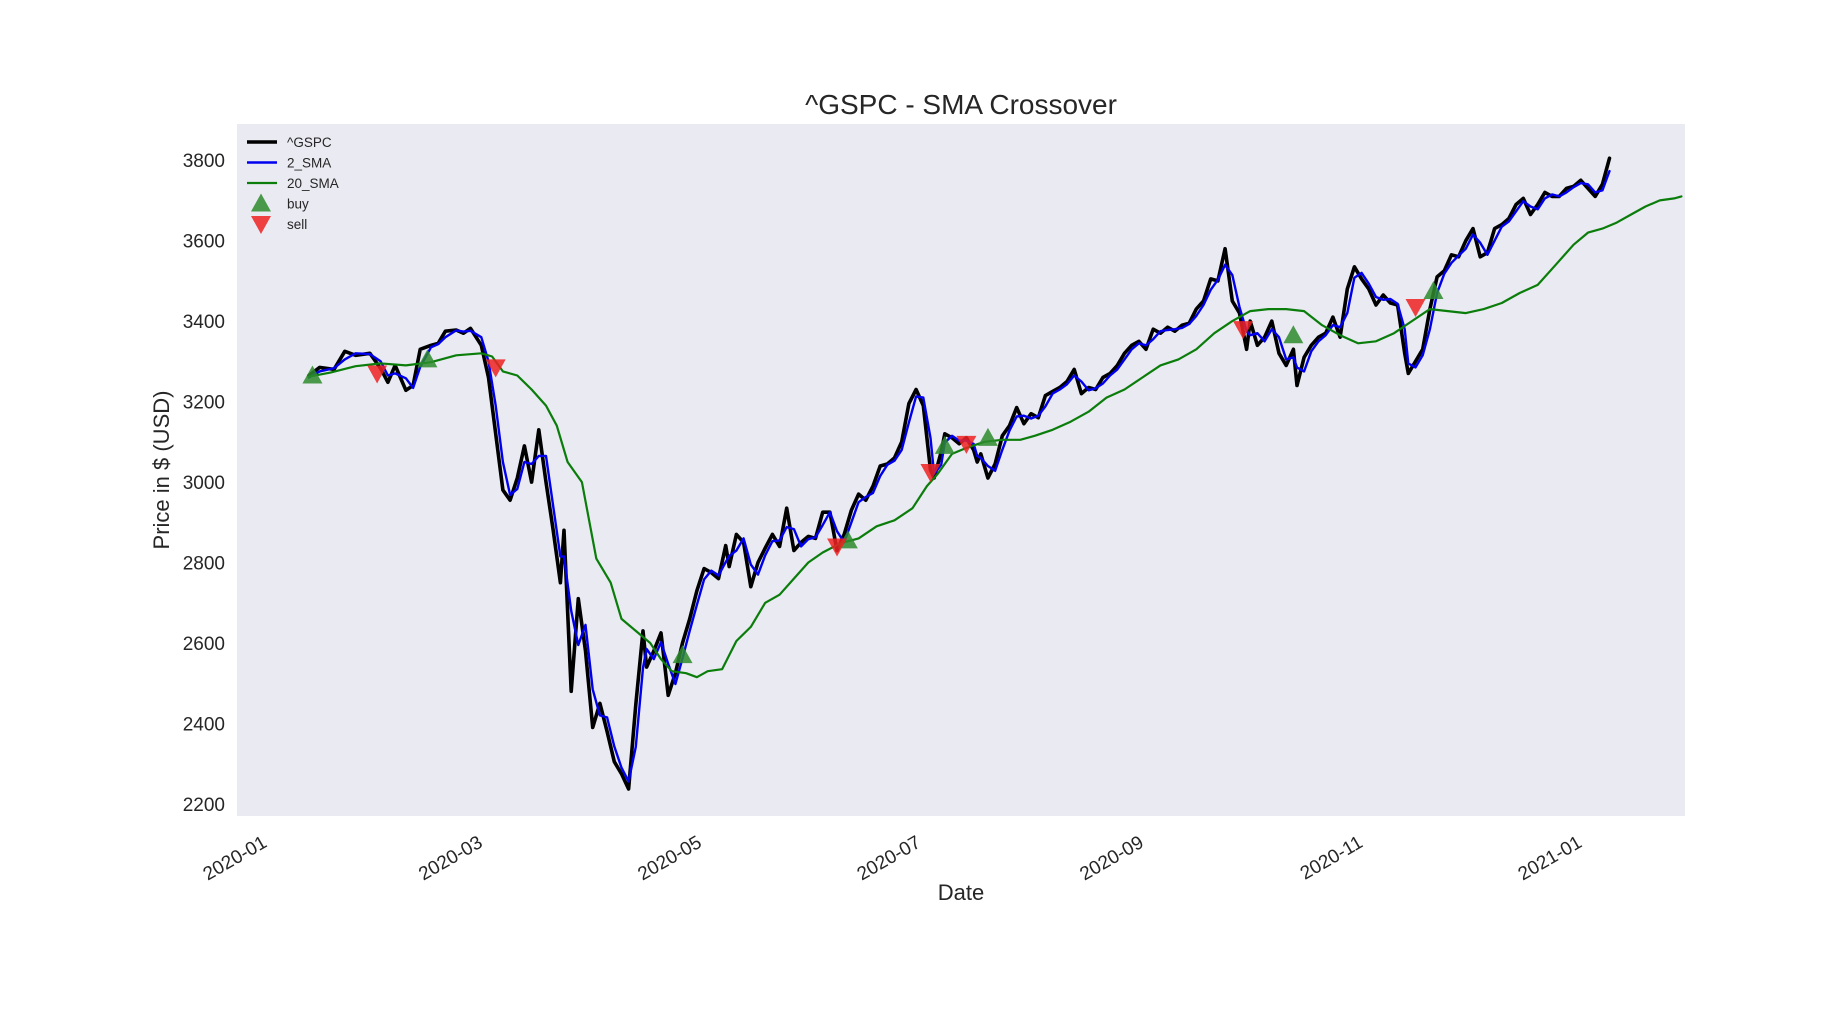  What do you see at coordinates (204, 724) in the screenshot?
I see `y-tick-label: 2400` at bounding box center [204, 724].